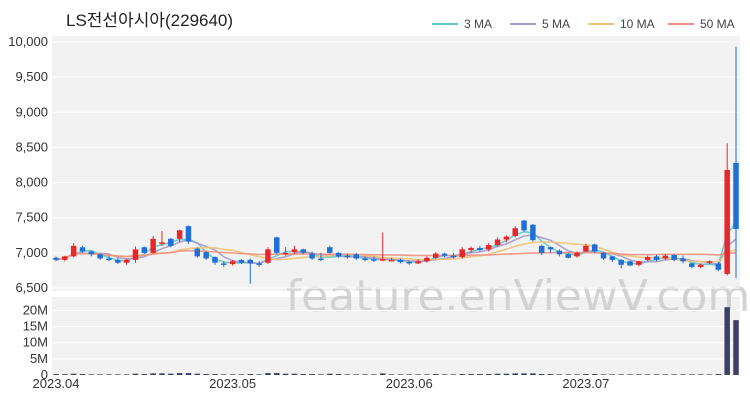  Describe the element at coordinates (31, 182) in the screenshot. I see `price-tick-label: 8,000` at that location.